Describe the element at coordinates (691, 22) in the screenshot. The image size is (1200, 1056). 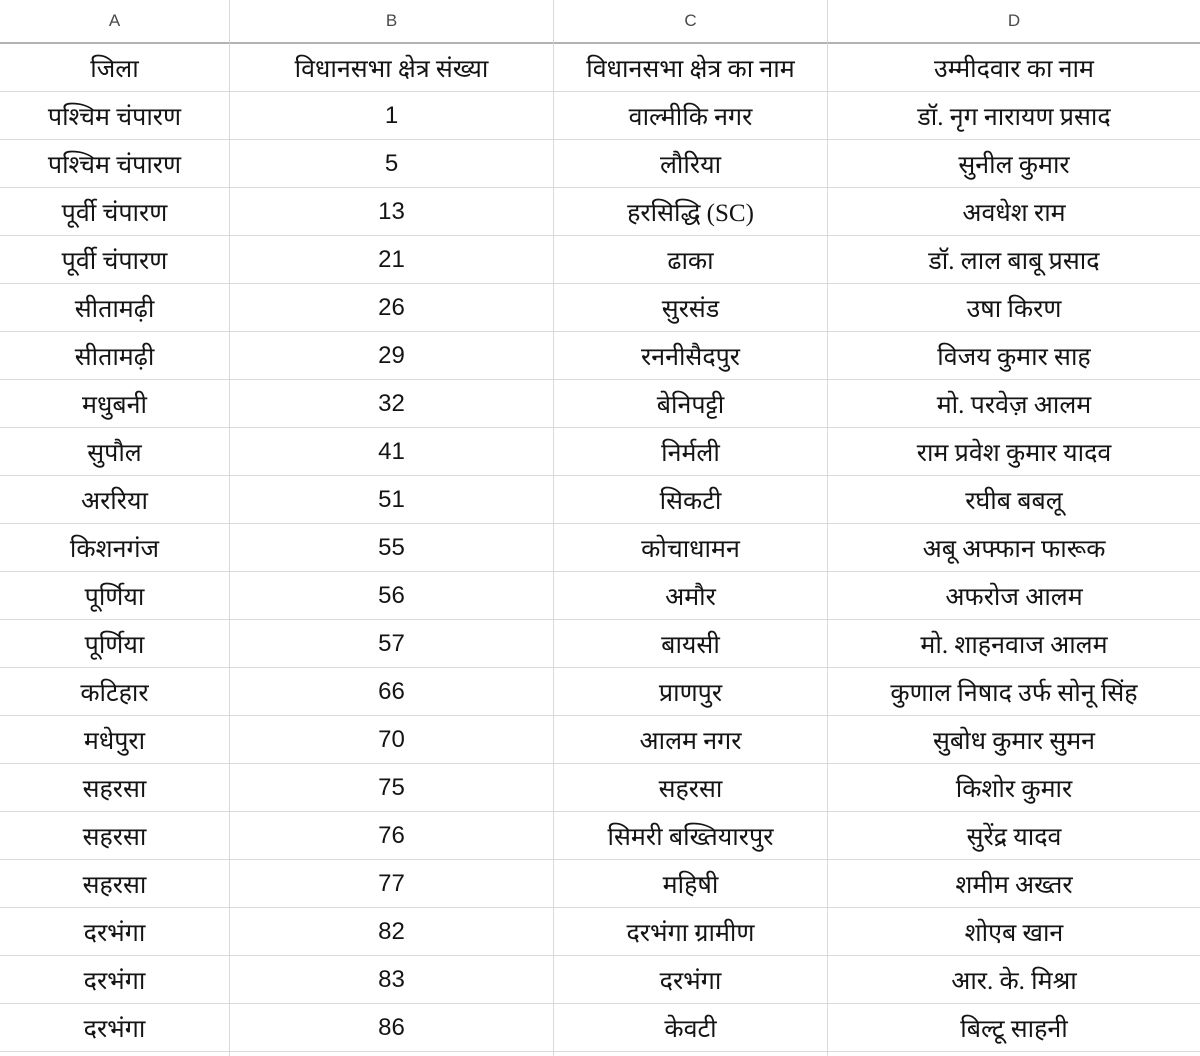
I see `column-header-c: C` at that location.